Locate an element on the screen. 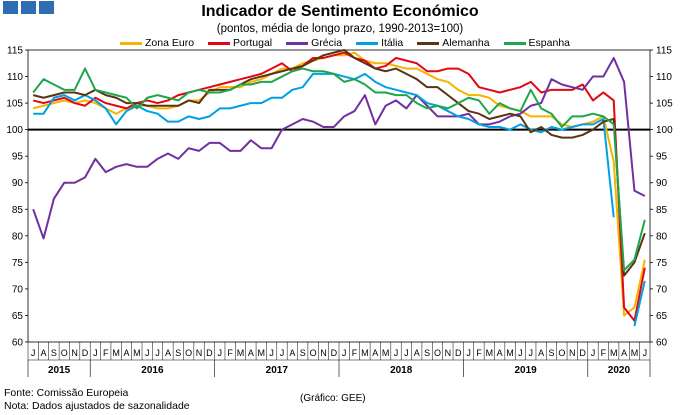 This screenshot has height=415, width=680. year-label: 2016 is located at coordinates (152, 370).